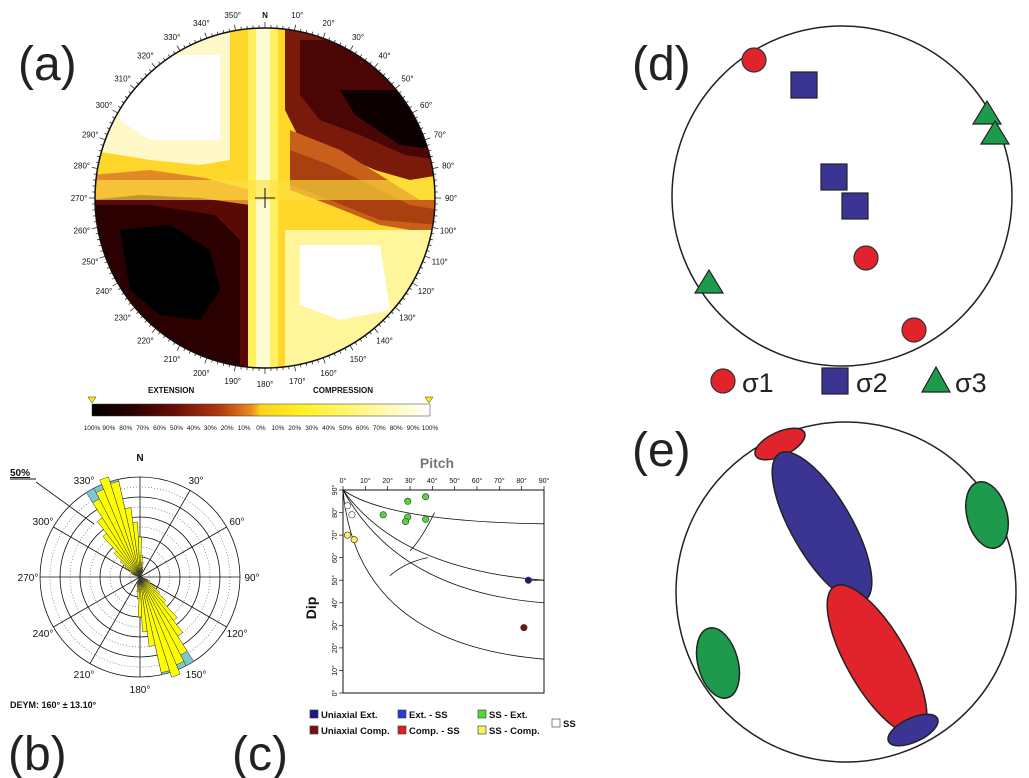 The width and height of the screenshot is (1029, 778). I want to click on rose-direction-label: 240°, so click(43, 634).